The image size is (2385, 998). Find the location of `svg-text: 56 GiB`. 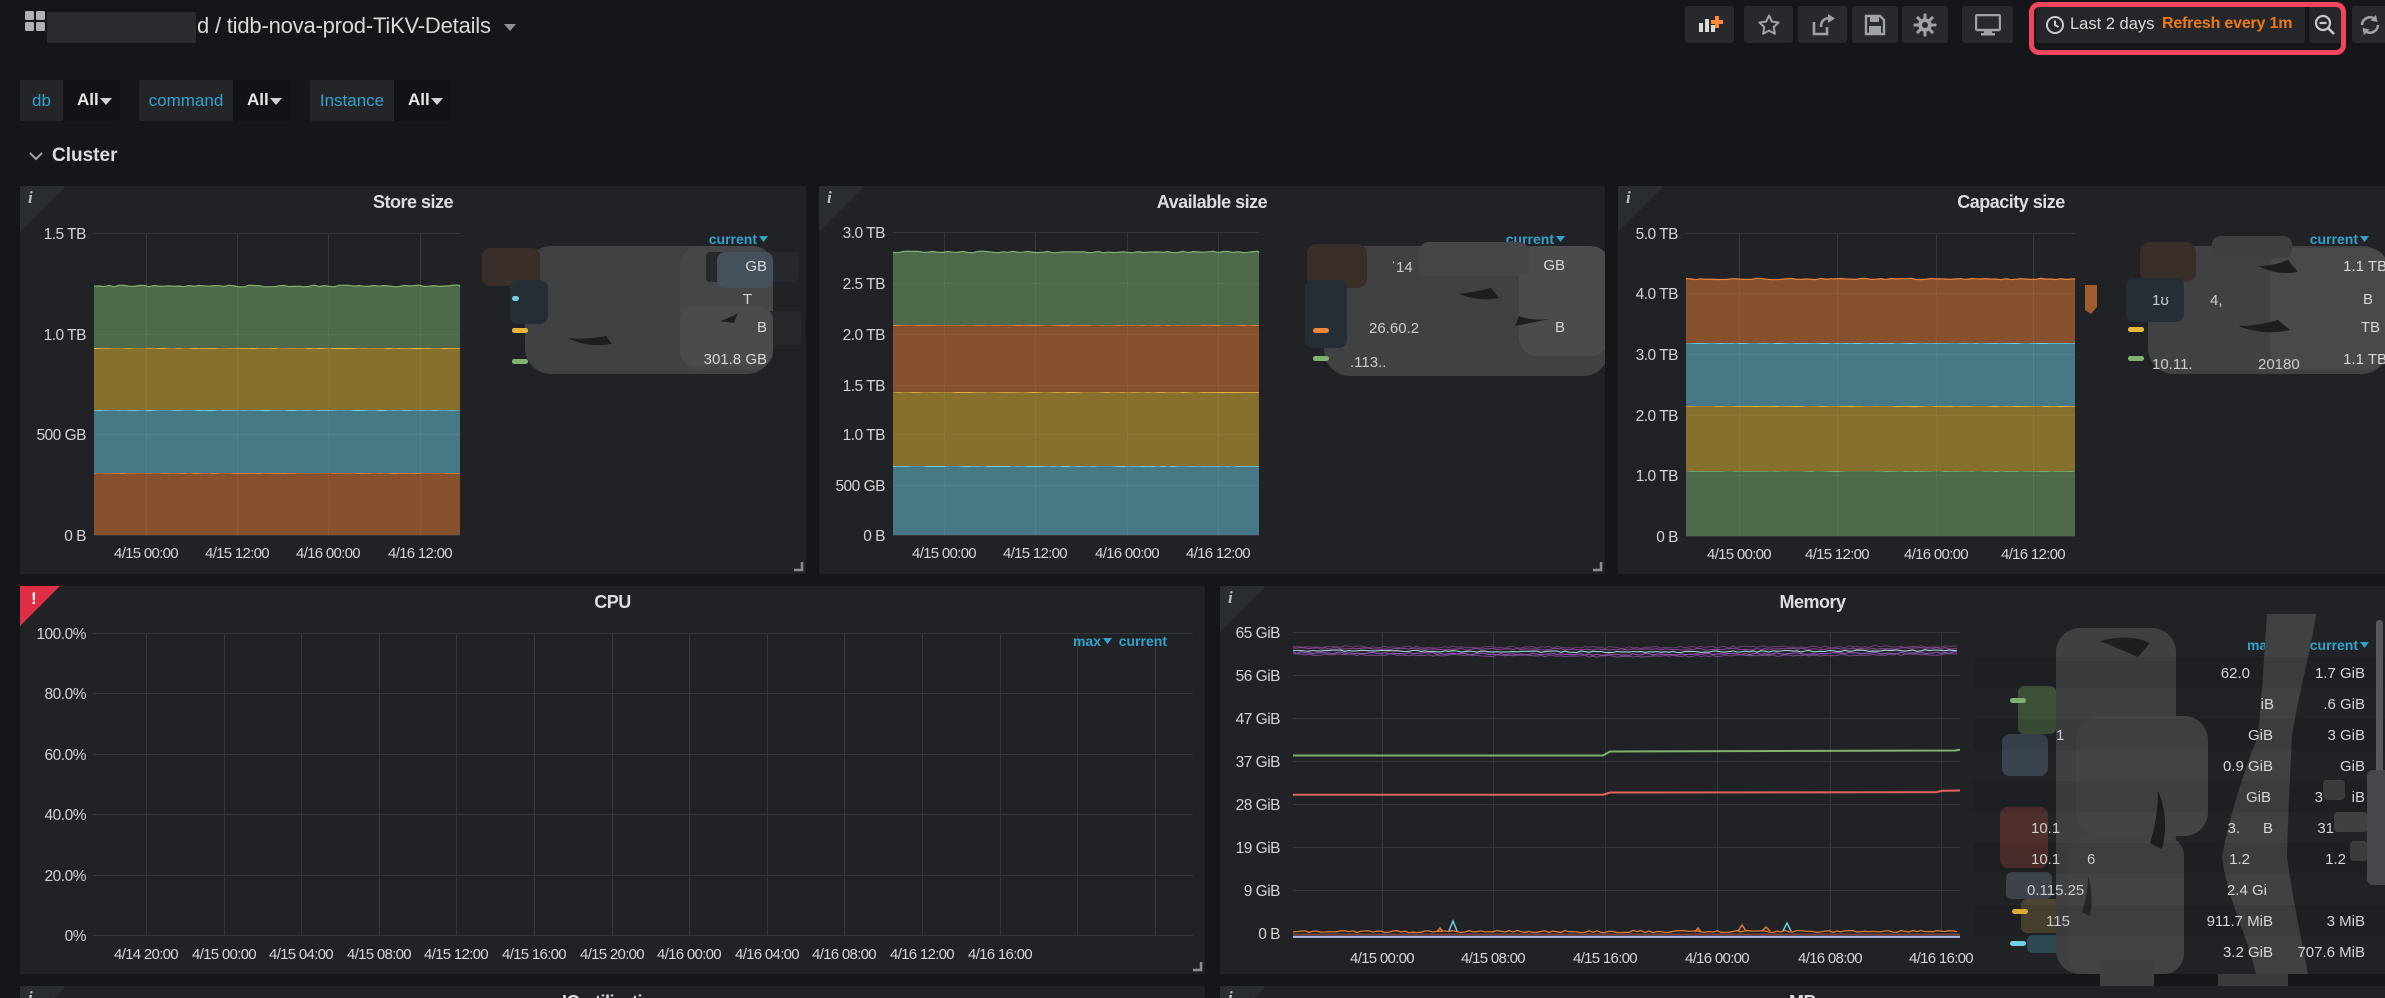

svg-text: 56 GiB is located at coordinates (1258, 676).